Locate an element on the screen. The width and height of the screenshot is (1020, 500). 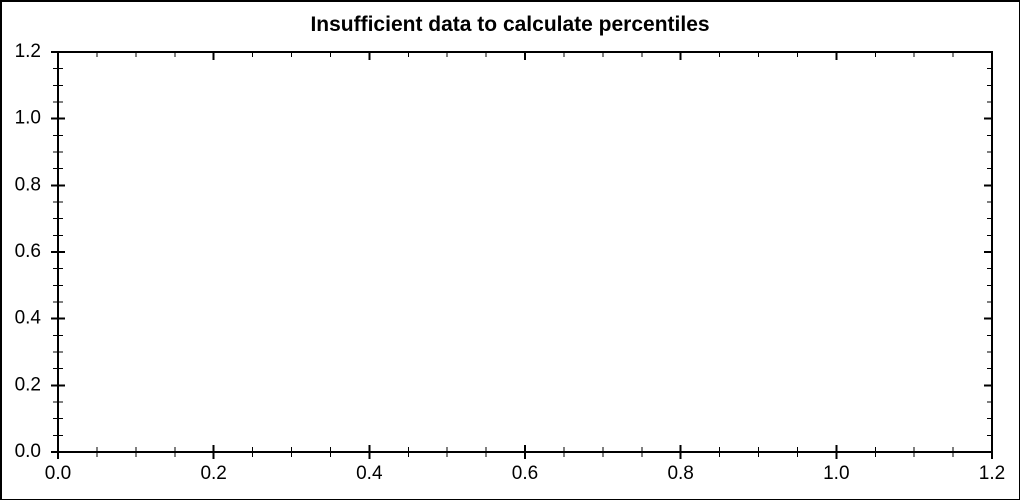
x-tick-label: 0.2 is located at coordinates (213, 473).